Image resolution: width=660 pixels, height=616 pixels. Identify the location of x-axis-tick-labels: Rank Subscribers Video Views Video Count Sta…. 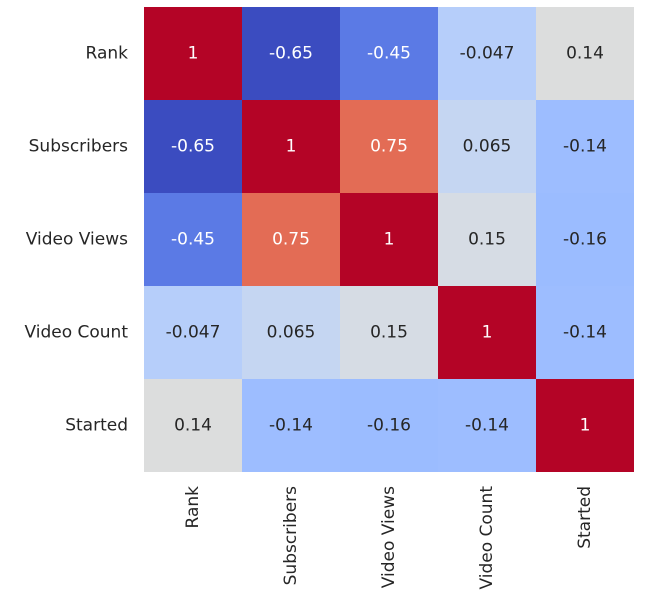
(389, 538).